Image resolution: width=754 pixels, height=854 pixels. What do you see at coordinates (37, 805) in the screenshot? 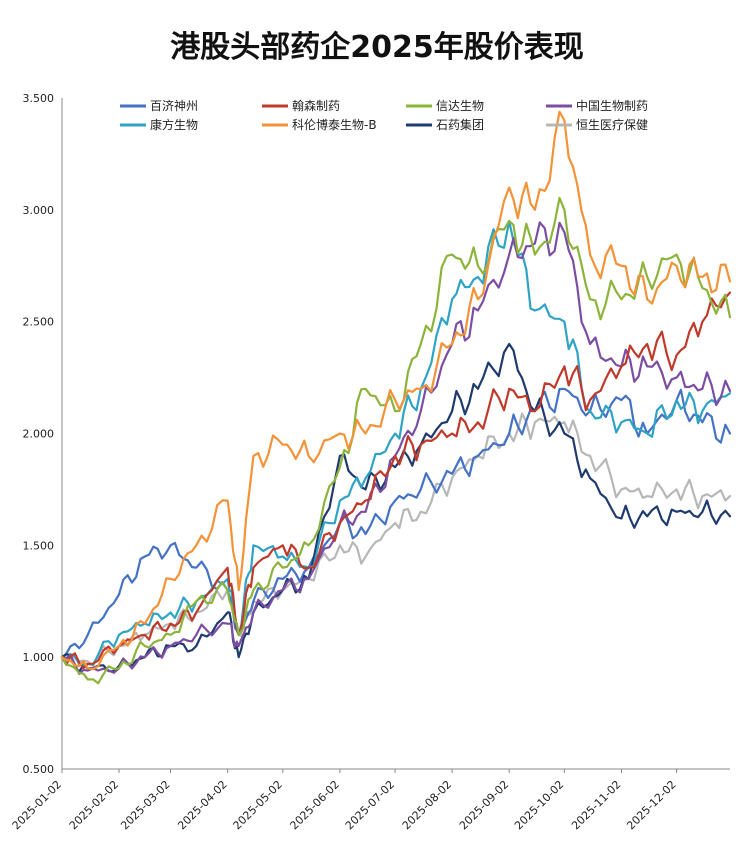
I see `x-tick-label: 2025-01-02` at bounding box center [37, 805].